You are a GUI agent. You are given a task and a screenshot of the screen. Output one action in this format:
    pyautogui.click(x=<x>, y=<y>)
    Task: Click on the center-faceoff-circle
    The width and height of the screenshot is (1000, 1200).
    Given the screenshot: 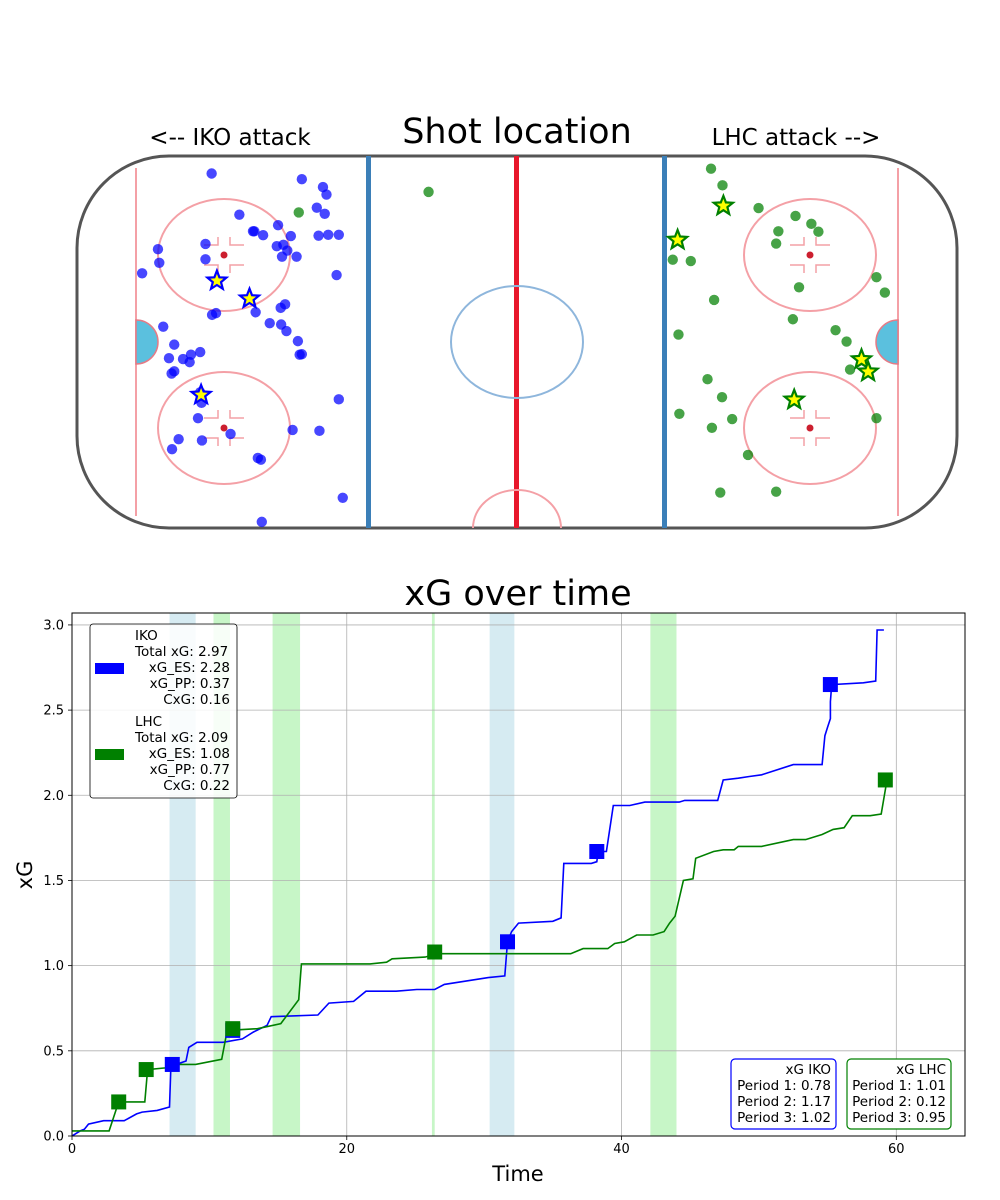 What is the action you would take?
    pyautogui.click(x=517, y=342)
    